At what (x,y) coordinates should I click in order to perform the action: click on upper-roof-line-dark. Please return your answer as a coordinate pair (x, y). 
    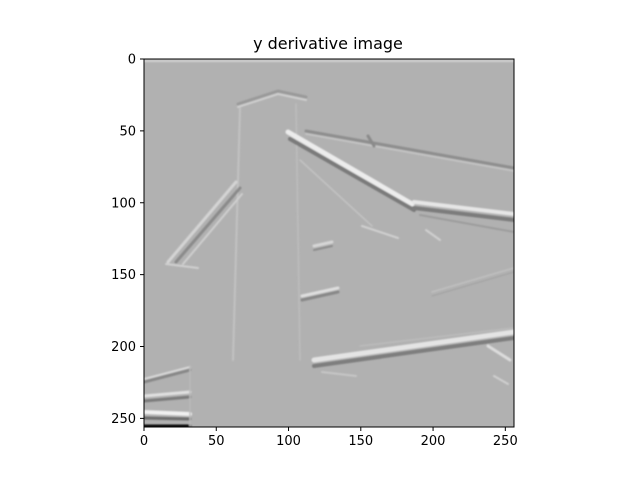
    Looking at the image, I should click on (409, 149).